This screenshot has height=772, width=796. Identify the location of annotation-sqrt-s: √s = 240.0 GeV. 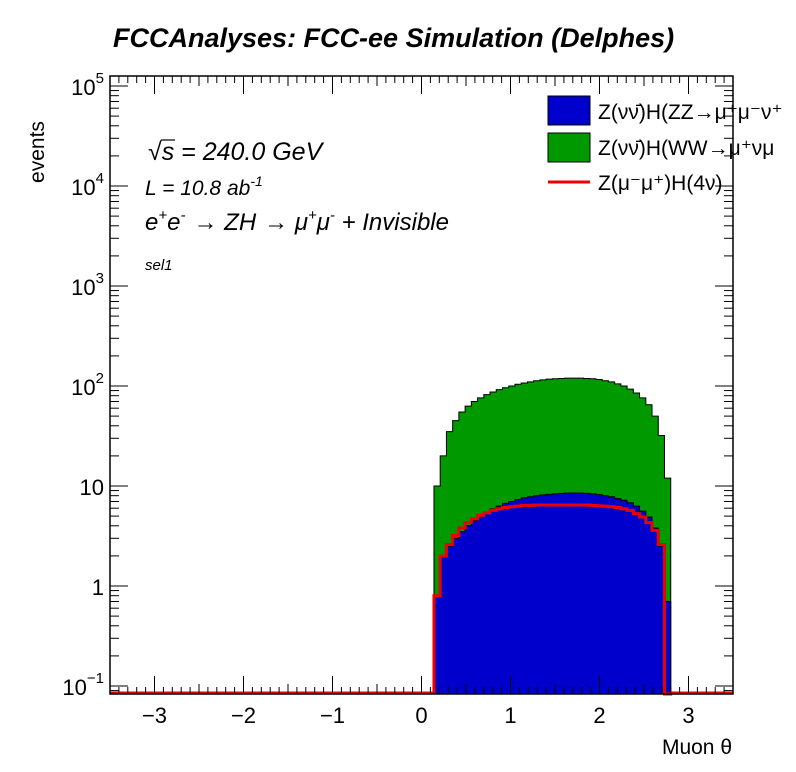
(236, 152).